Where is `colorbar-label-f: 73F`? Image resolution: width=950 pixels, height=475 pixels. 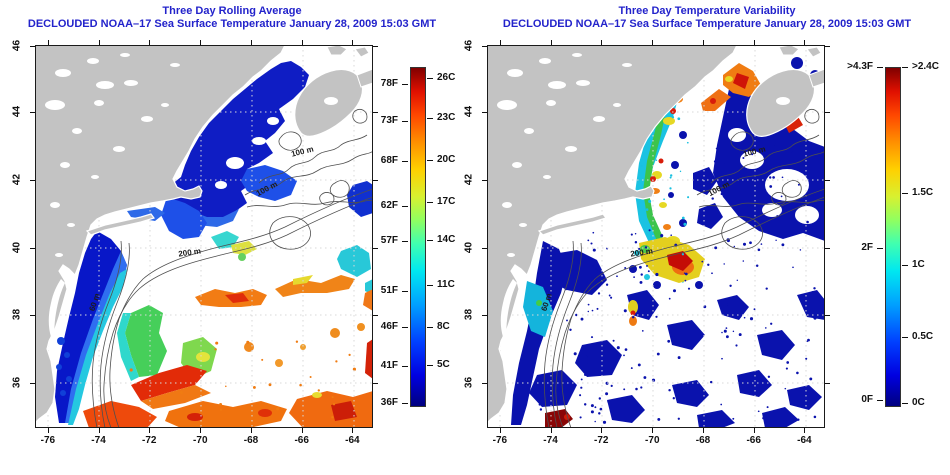
colorbar-label-f: 73F is located at coordinates (389, 121).